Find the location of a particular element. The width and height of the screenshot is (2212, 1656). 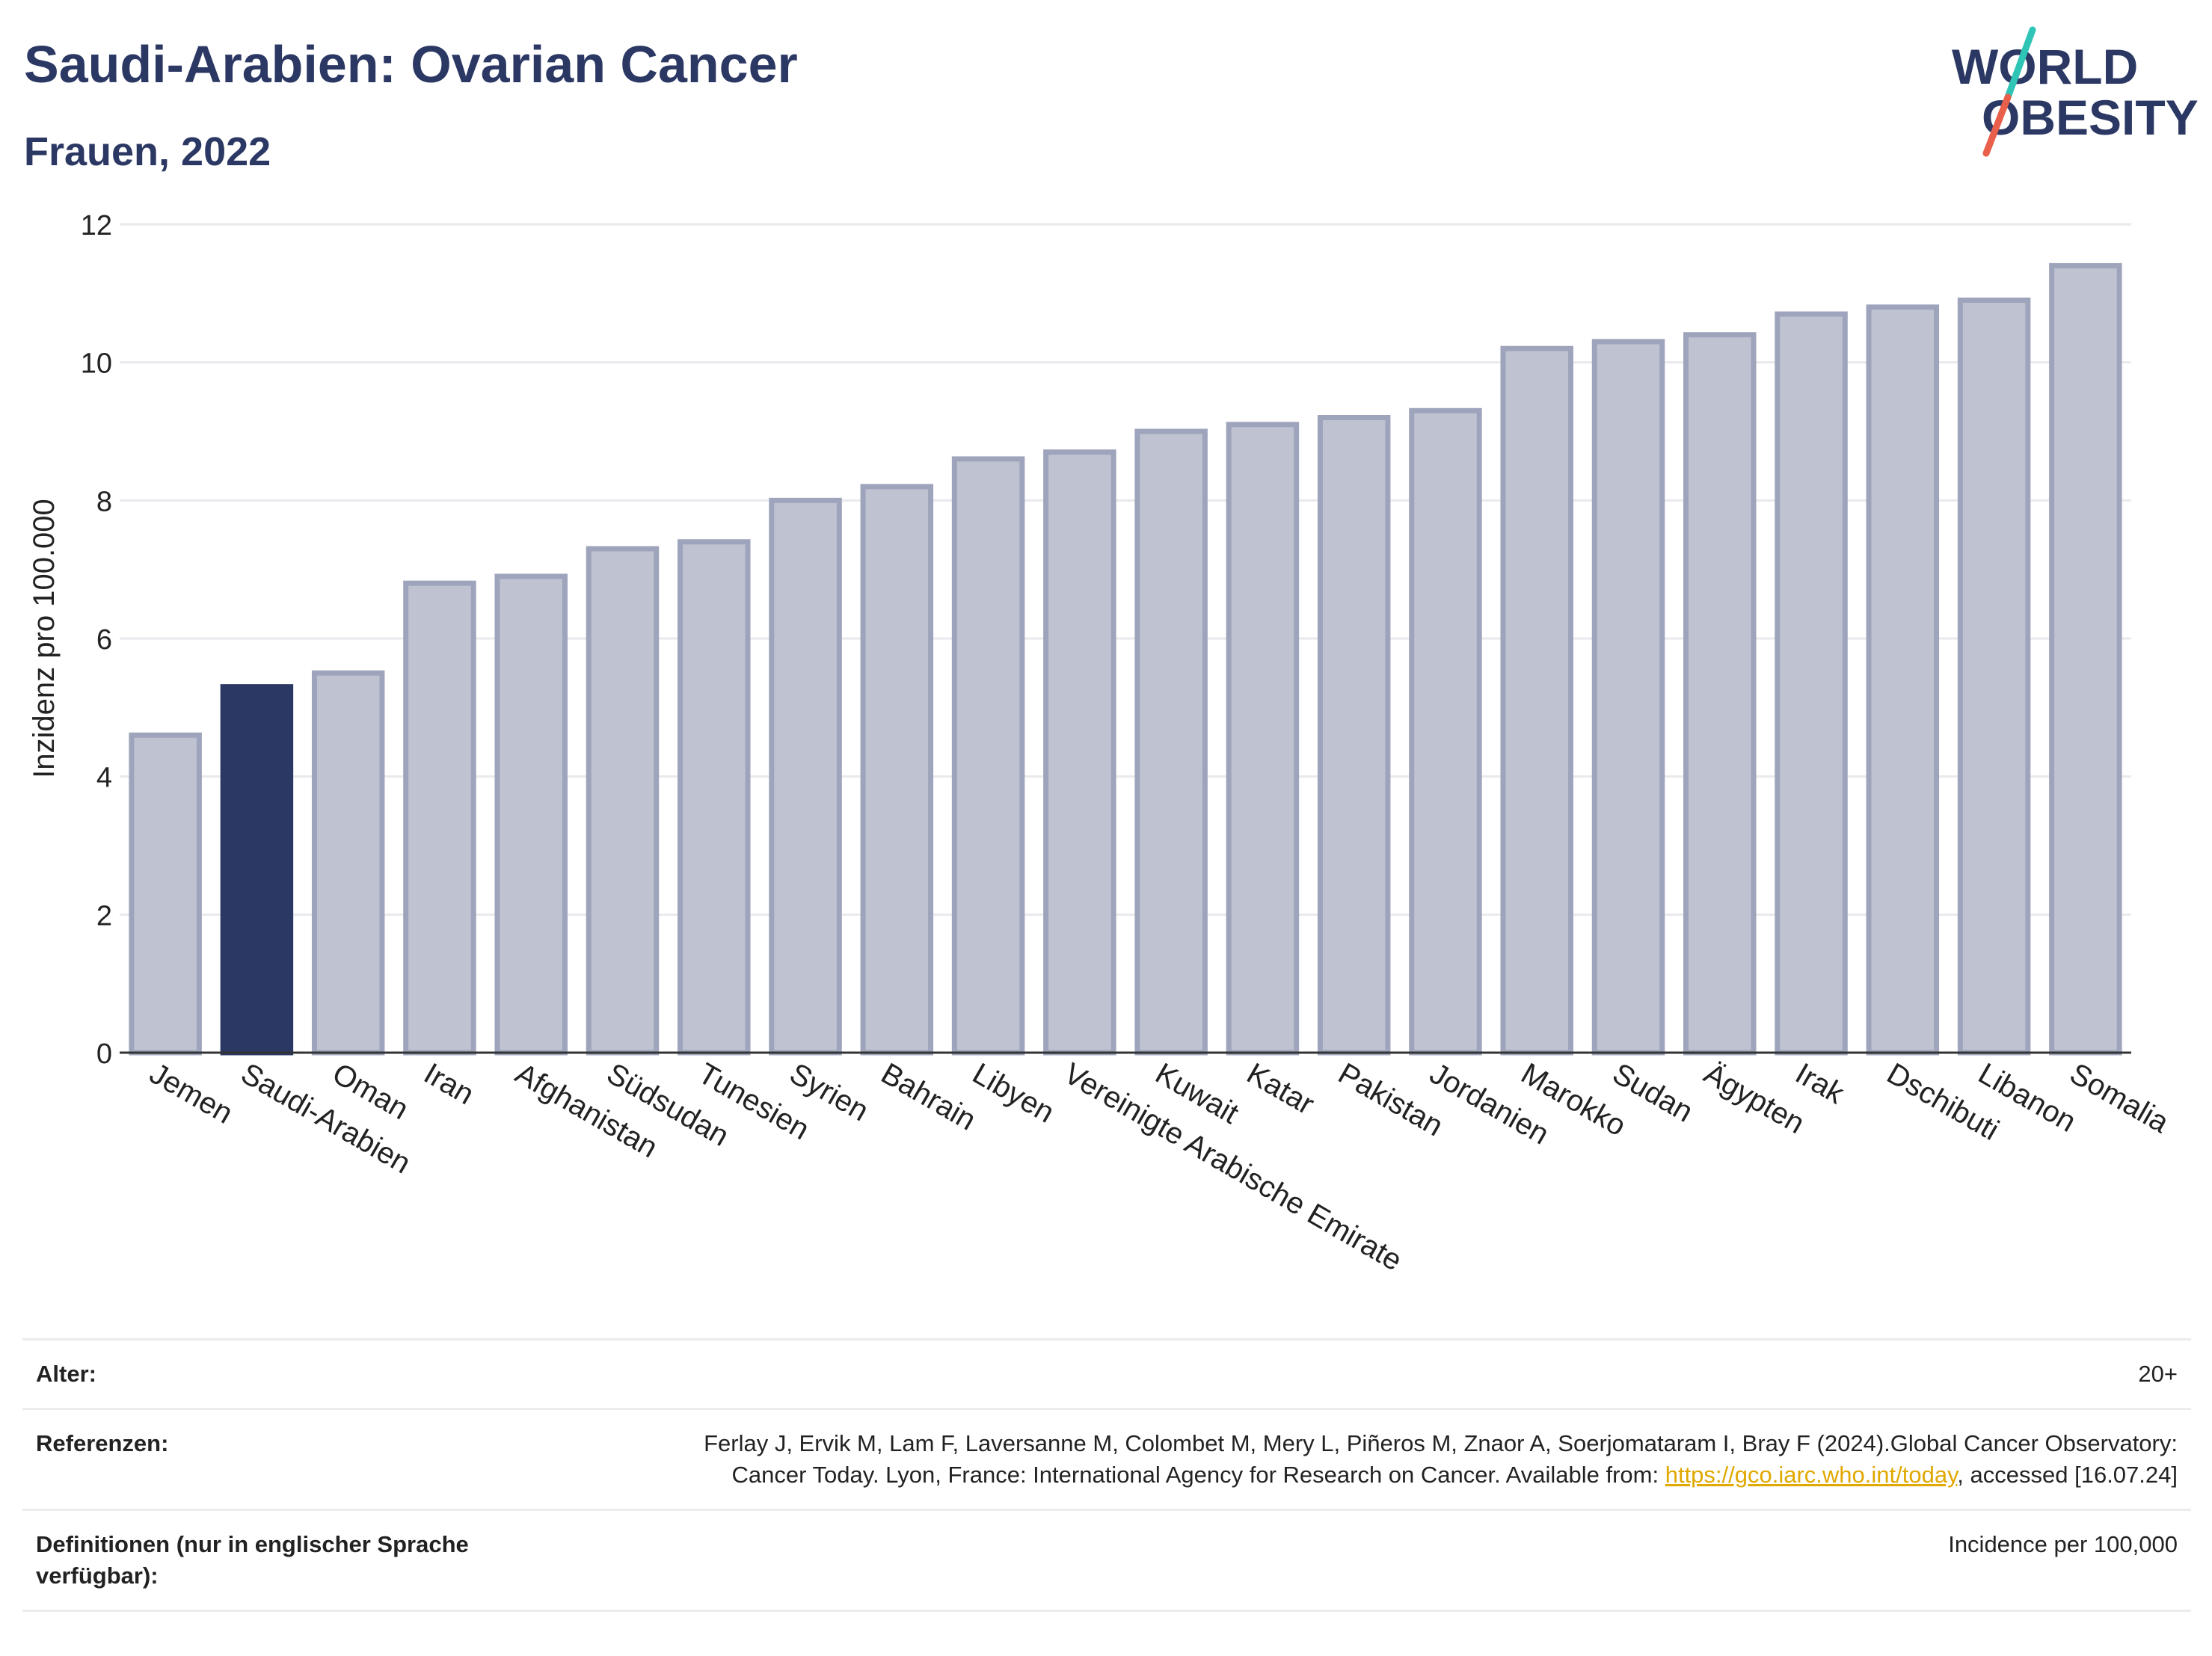

y-tick-label: 2 is located at coordinates (104, 916).